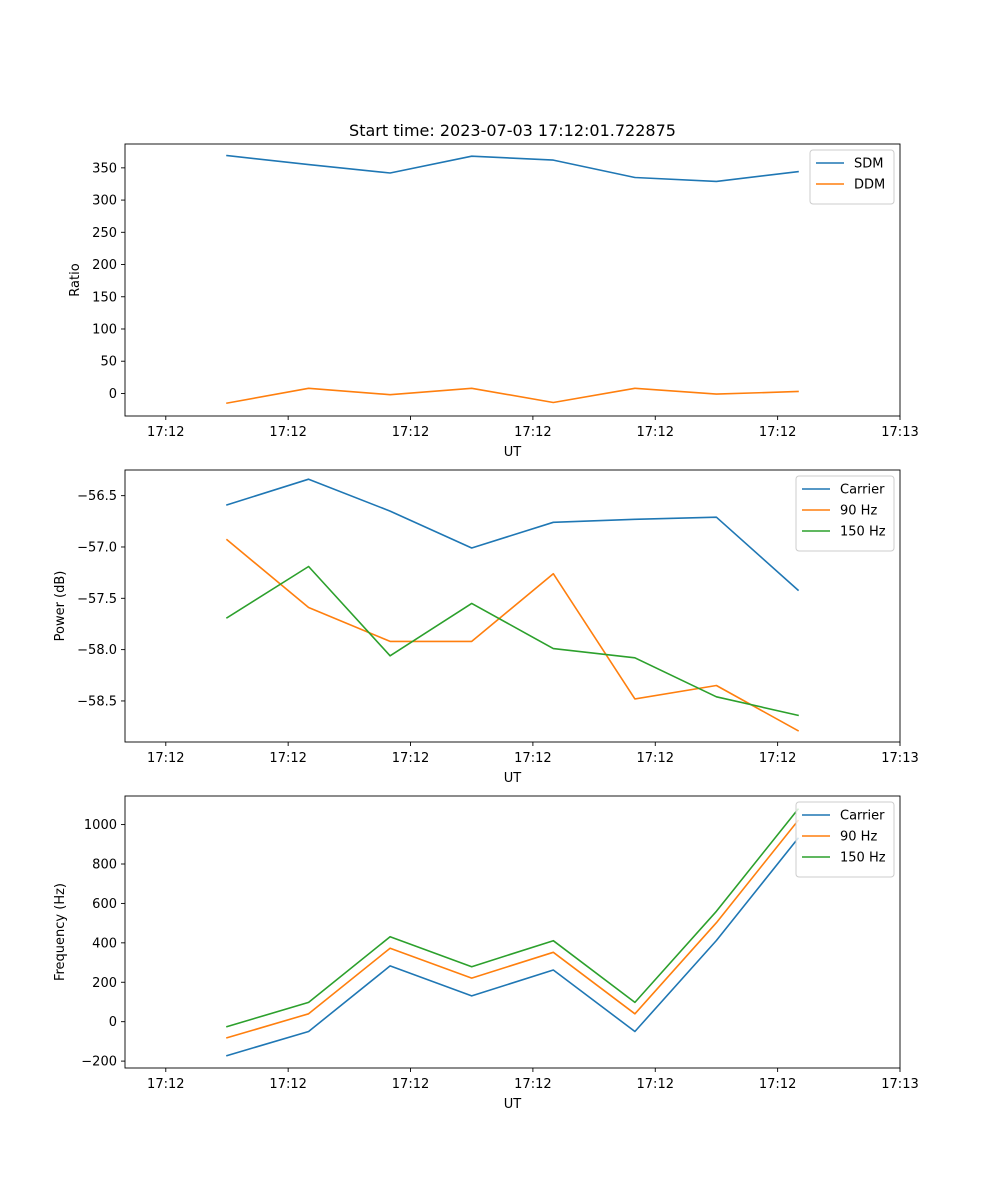 The height and width of the screenshot is (1200, 1000). Describe the element at coordinates (97, 547) in the screenshot. I see `y-tick-label: −57.0` at that location.